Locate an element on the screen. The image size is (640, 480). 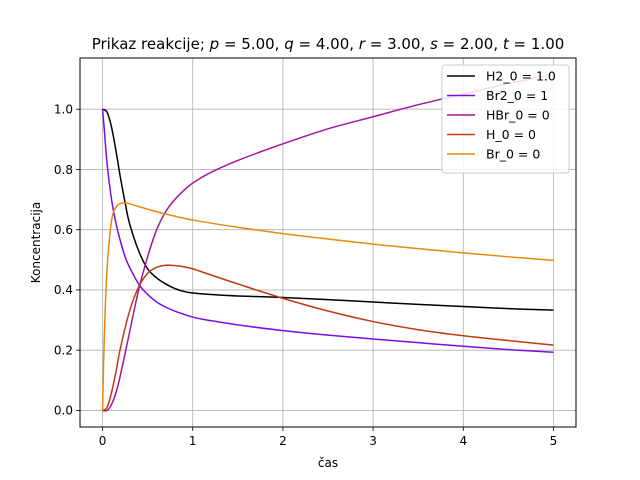
legend-box is located at coordinates (505, 119).